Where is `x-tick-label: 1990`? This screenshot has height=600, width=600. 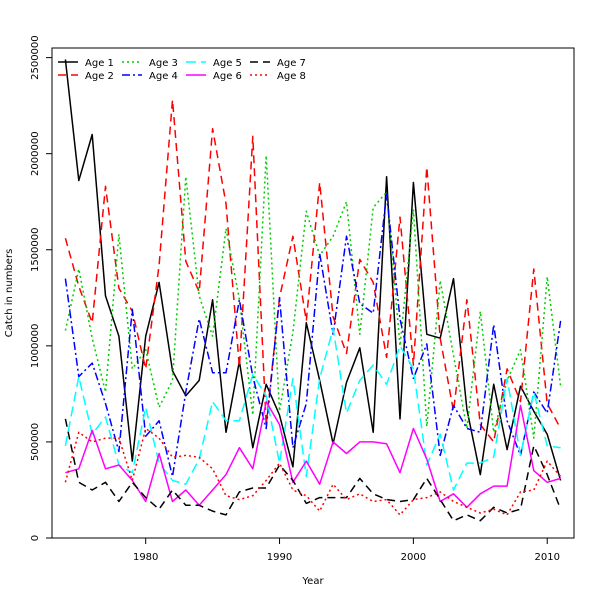
x-tick-label: 1990 is located at coordinates (279, 557).